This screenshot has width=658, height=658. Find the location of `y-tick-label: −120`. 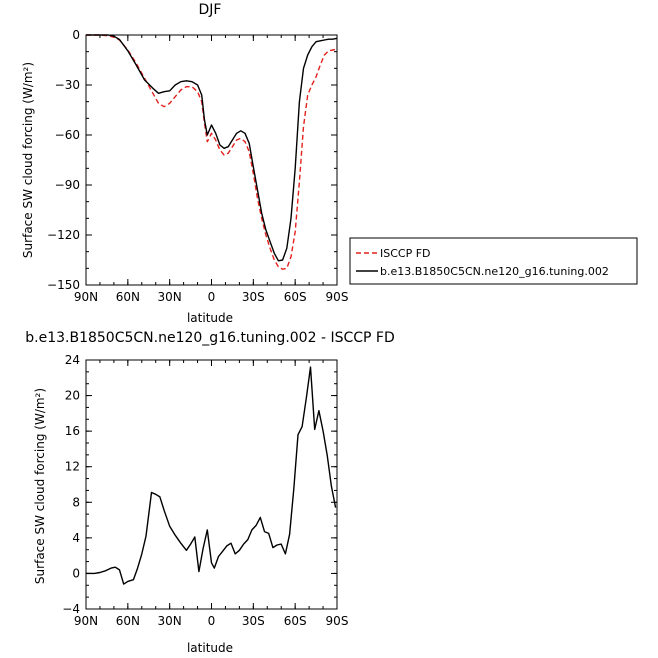

y-tick-label: −120 is located at coordinates (63, 235).